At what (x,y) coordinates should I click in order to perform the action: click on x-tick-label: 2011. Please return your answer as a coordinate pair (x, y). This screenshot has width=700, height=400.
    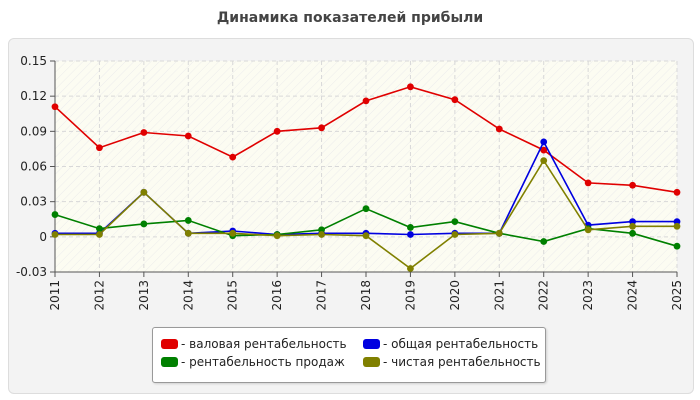
    Looking at the image, I should click on (55, 295).